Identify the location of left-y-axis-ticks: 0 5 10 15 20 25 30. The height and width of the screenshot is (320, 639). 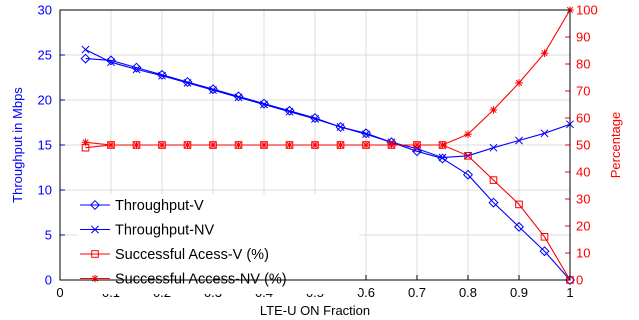
(51, 145).